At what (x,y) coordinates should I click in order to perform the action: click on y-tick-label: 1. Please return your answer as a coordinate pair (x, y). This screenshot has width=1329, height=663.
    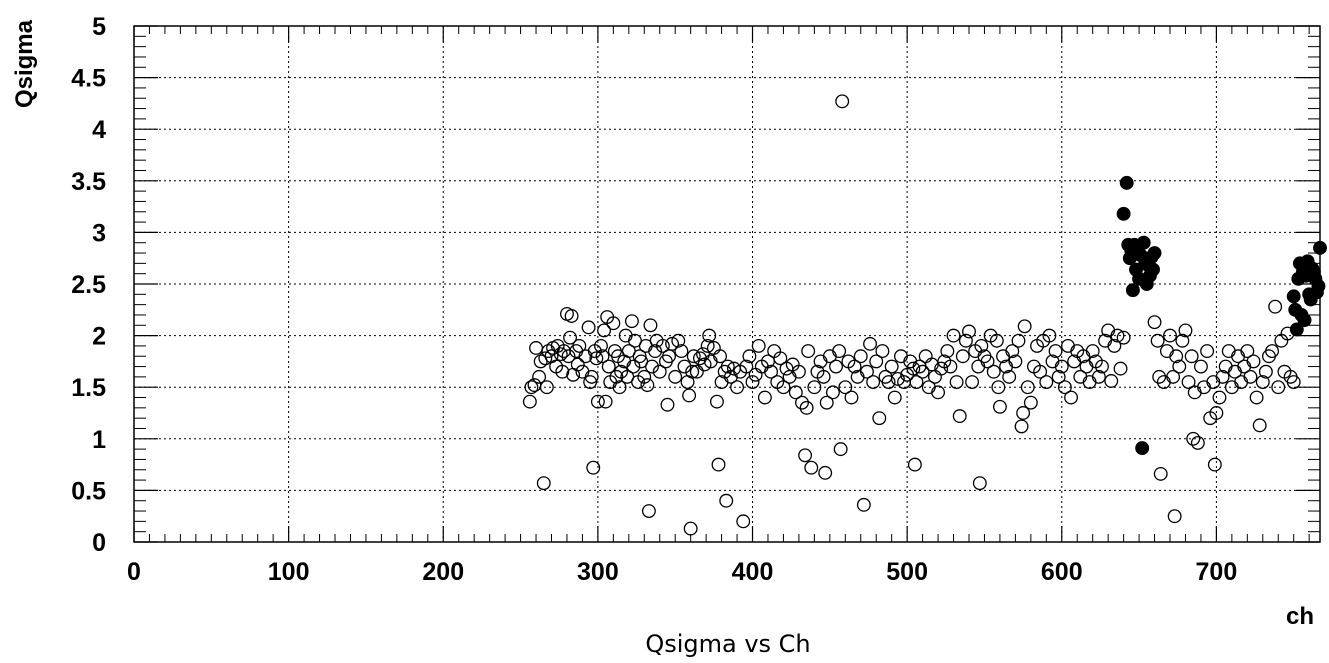
    Looking at the image, I should click on (99, 440).